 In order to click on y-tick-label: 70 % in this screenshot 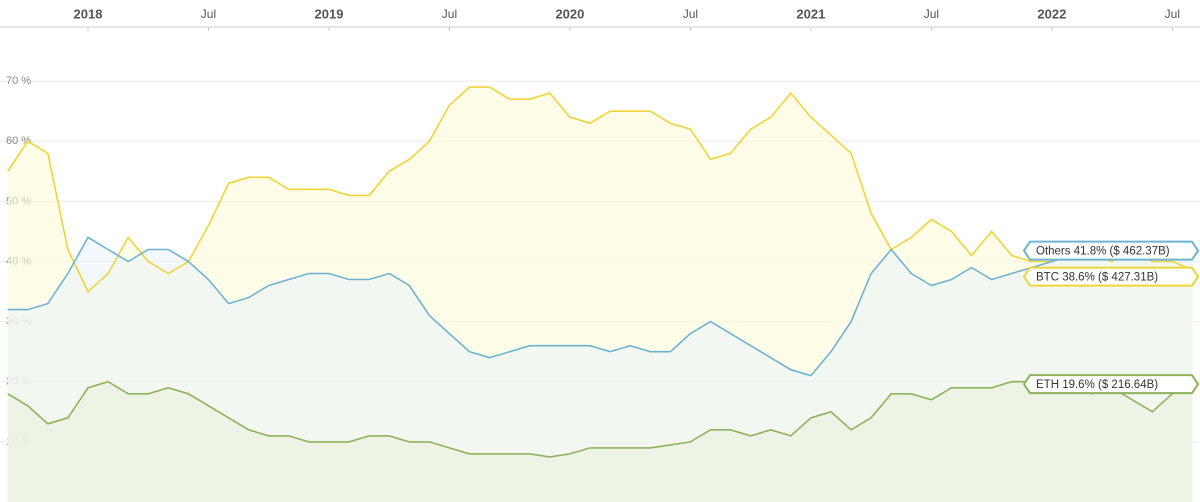, I will do `click(18, 81)`.